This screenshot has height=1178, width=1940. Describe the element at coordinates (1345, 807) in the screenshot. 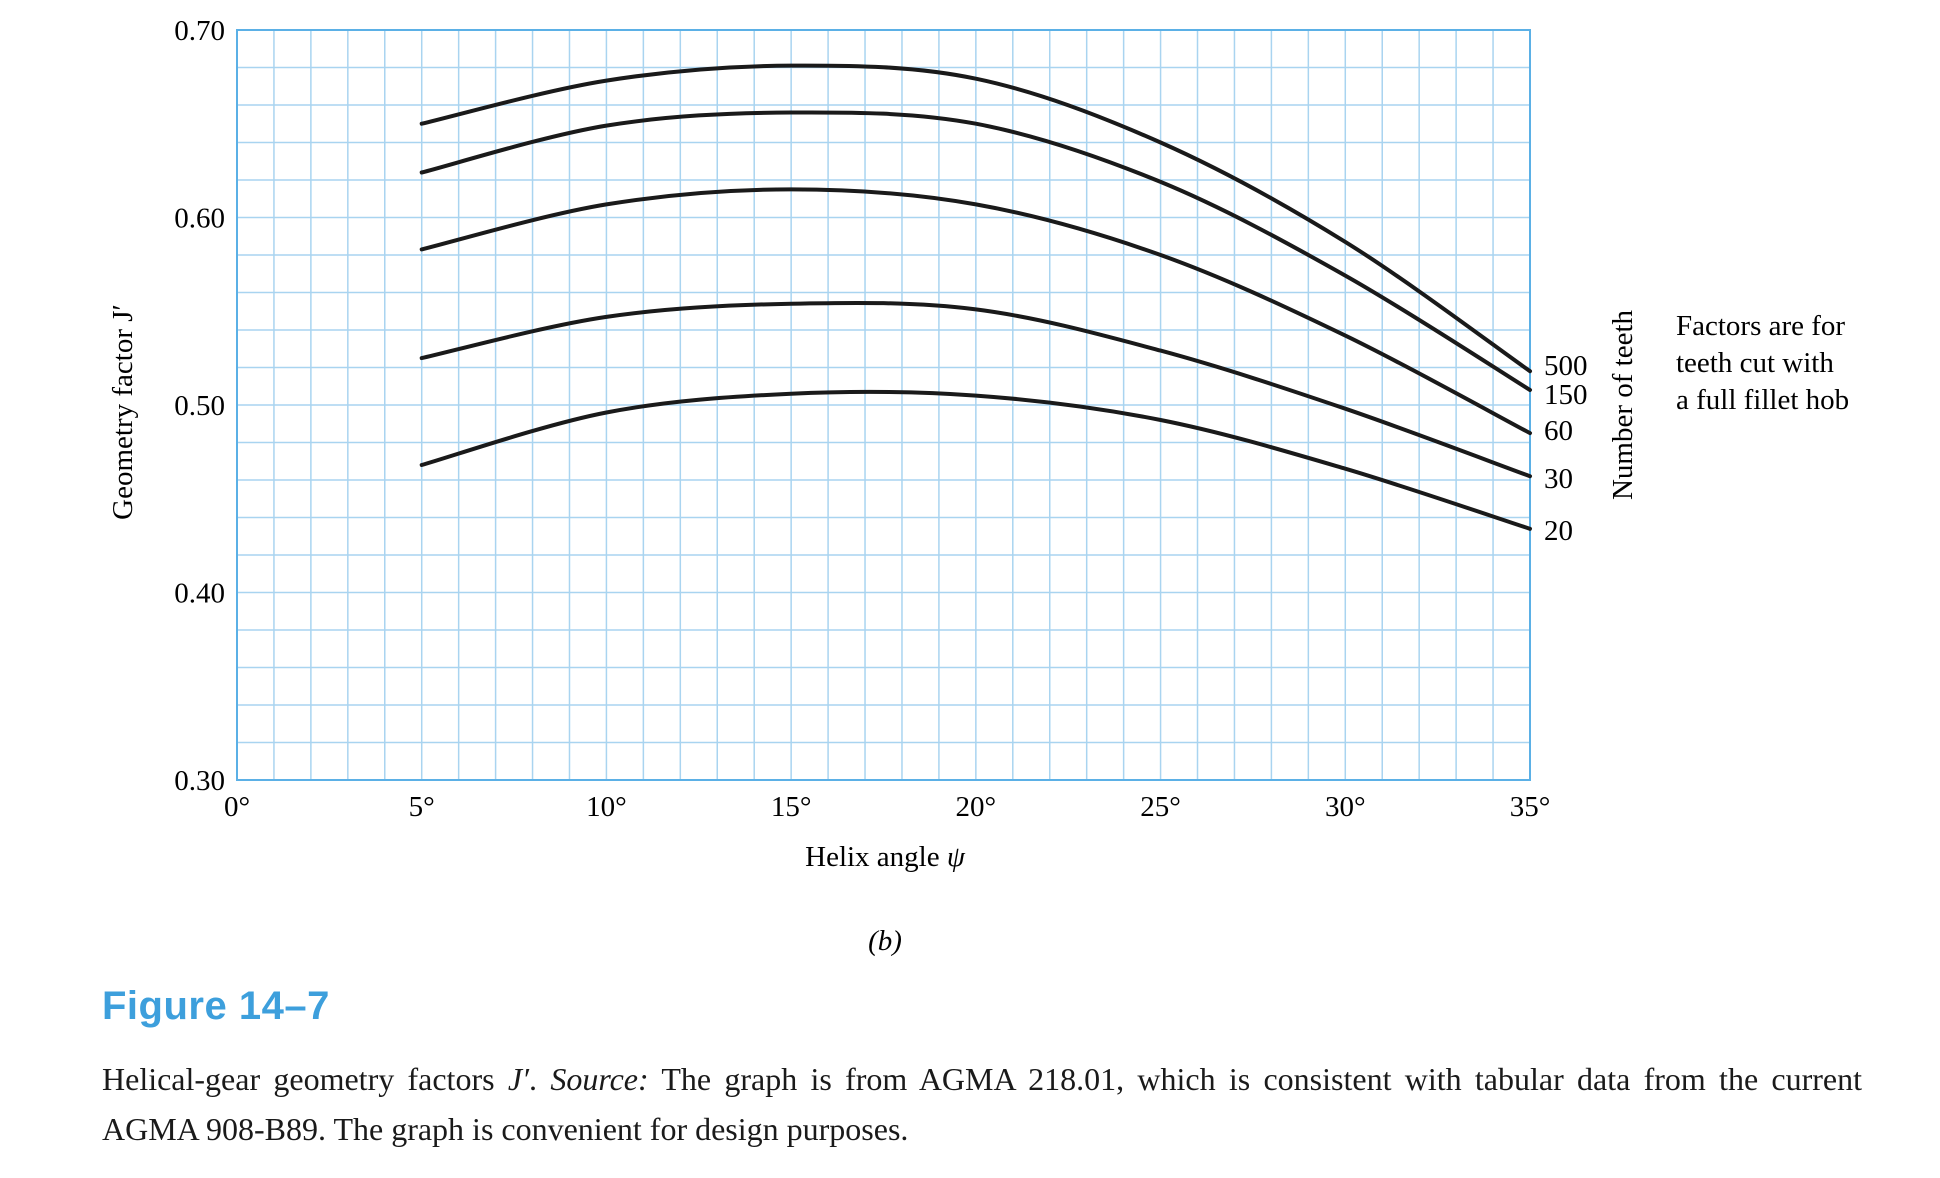

I see `x-tick-label: 30°` at that location.